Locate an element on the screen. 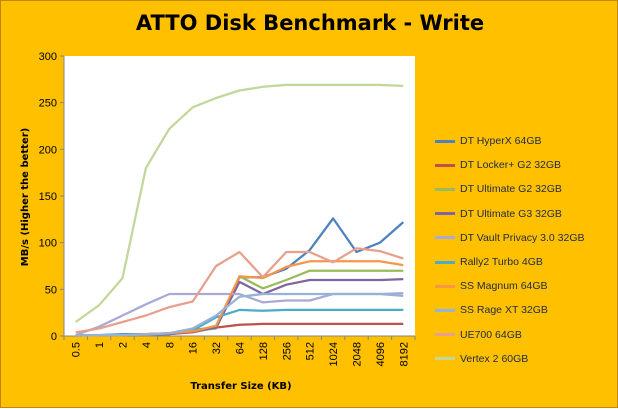 This screenshot has width=618, height=409. y-tick-label: 0 is located at coordinates (54, 337).